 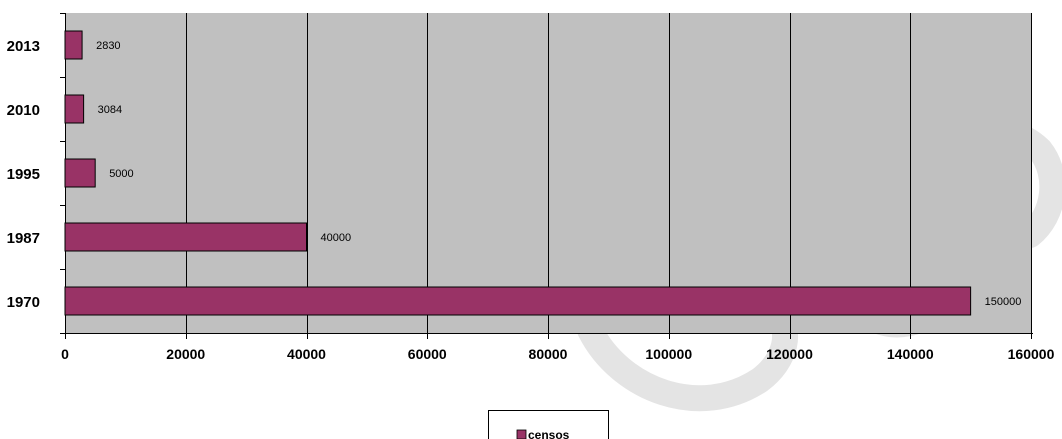 What do you see at coordinates (23, 174) in the screenshot?
I see `category-label: 1995` at bounding box center [23, 174].